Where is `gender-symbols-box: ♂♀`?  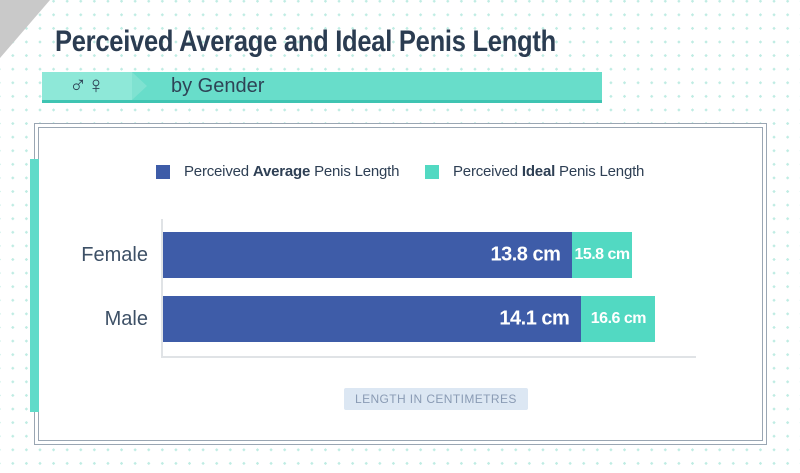
gender-symbols-box: ♂♀ is located at coordinates (87, 86).